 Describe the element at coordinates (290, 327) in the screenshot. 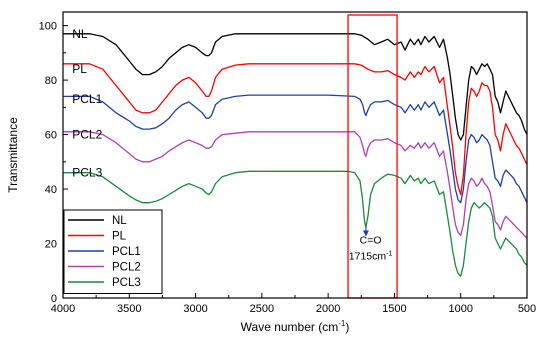

I see `x-axis-title-main: Wave number (cm` at that location.